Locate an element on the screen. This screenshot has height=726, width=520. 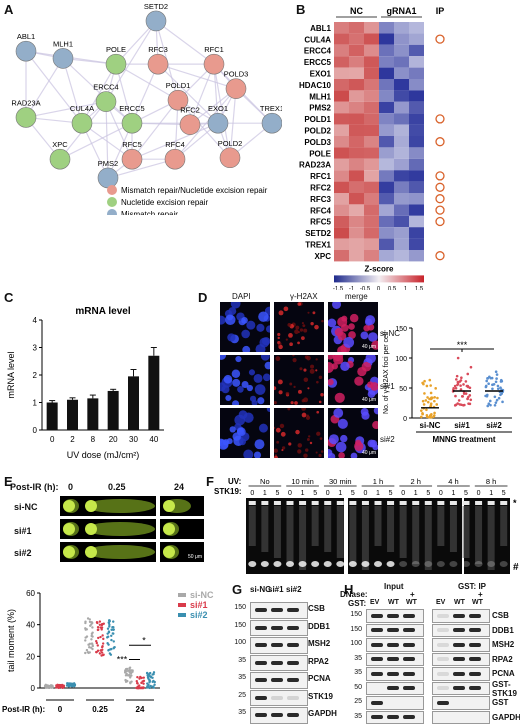
node-label: RFC4 is located at coordinates (175, 144).